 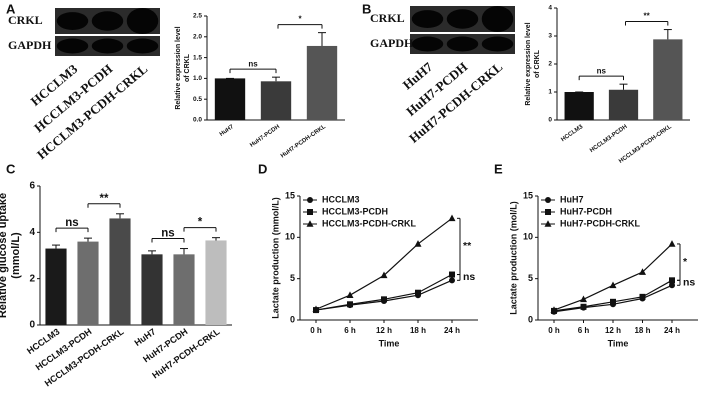 What do you see at coordinates (197, 99) in the screenshot?
I see `y-tick-label: 0.5` at bounding box center [197, 99].